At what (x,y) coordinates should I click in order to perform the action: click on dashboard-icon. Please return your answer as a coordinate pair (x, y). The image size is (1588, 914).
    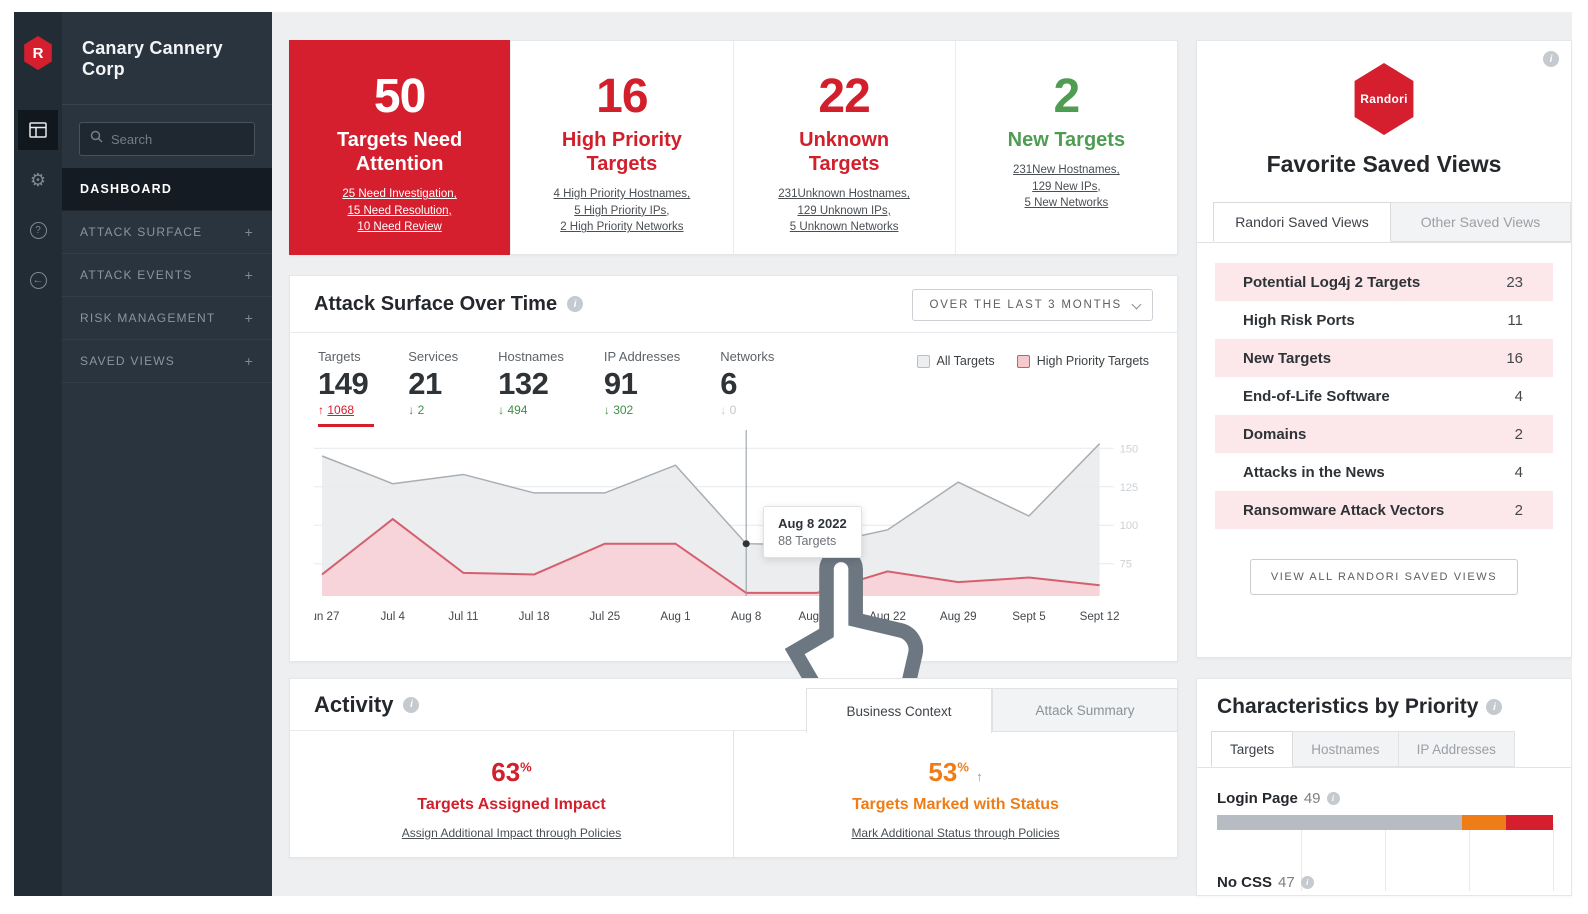
    Looking at the image, I should click on (38, 130).